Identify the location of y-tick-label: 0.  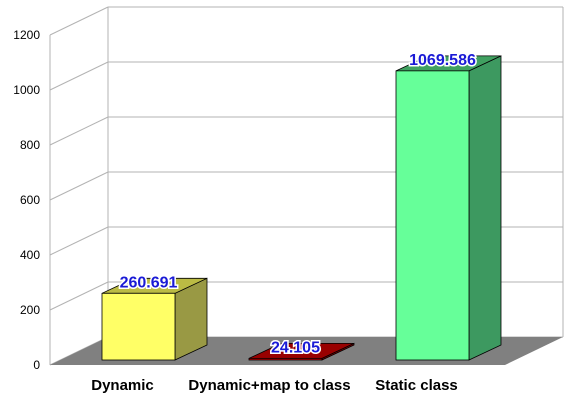
(36, 365).